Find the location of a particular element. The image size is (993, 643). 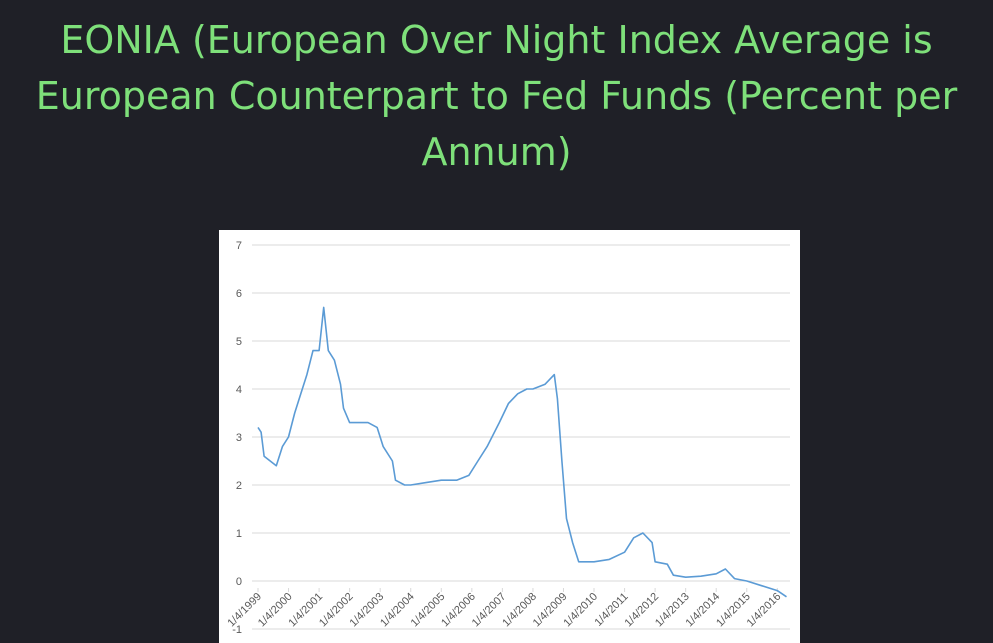

y-tick-label: -1 is located at coordinates (237, 630).